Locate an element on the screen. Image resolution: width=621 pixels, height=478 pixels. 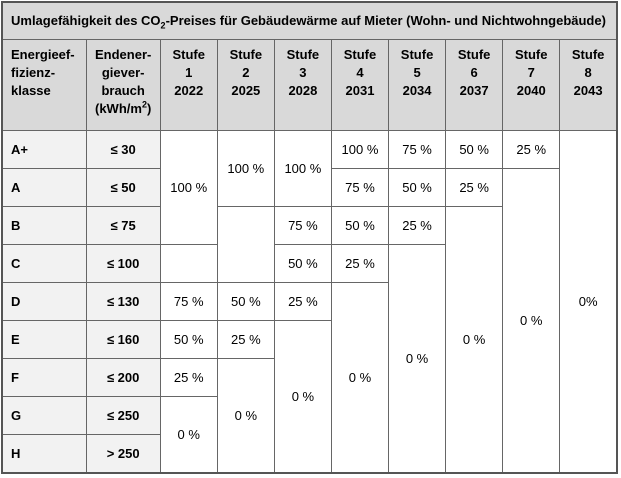
stage-7-num: 7 is located at coordinates (531, 72).